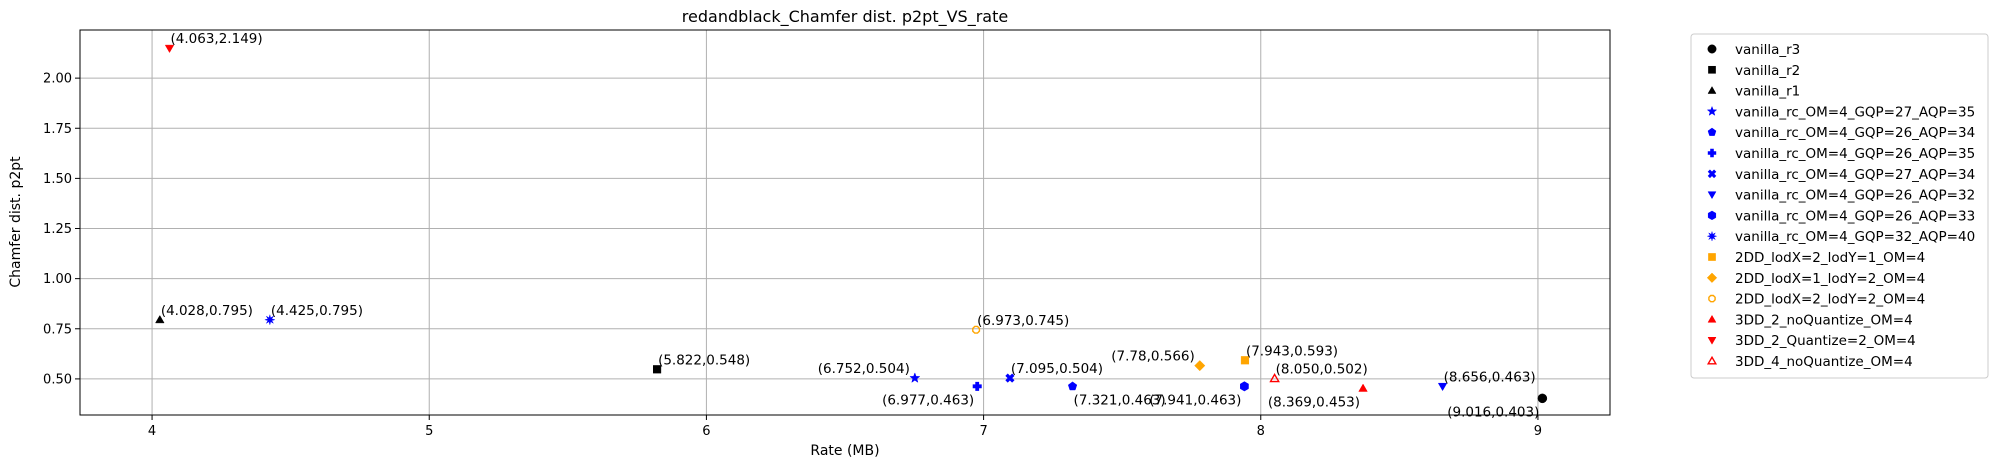 Image resolution: width=1997 pixels, height=468 pixels. I want to click on data-point: (7.095,0.504), so click(1054, 372).